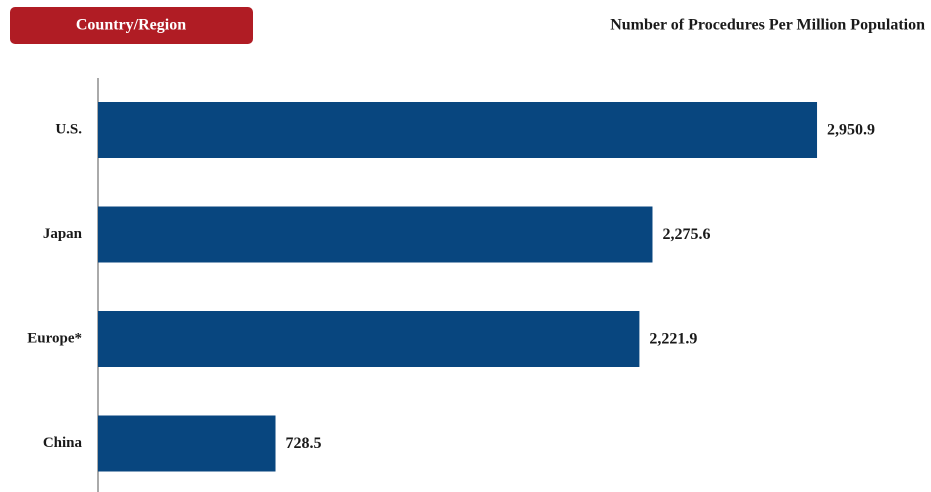 This screenshot has width=931, height=492. Describe the element at coordinates (673, 339) in the screenshot. I see `value-label: 2,221.9` at that location.